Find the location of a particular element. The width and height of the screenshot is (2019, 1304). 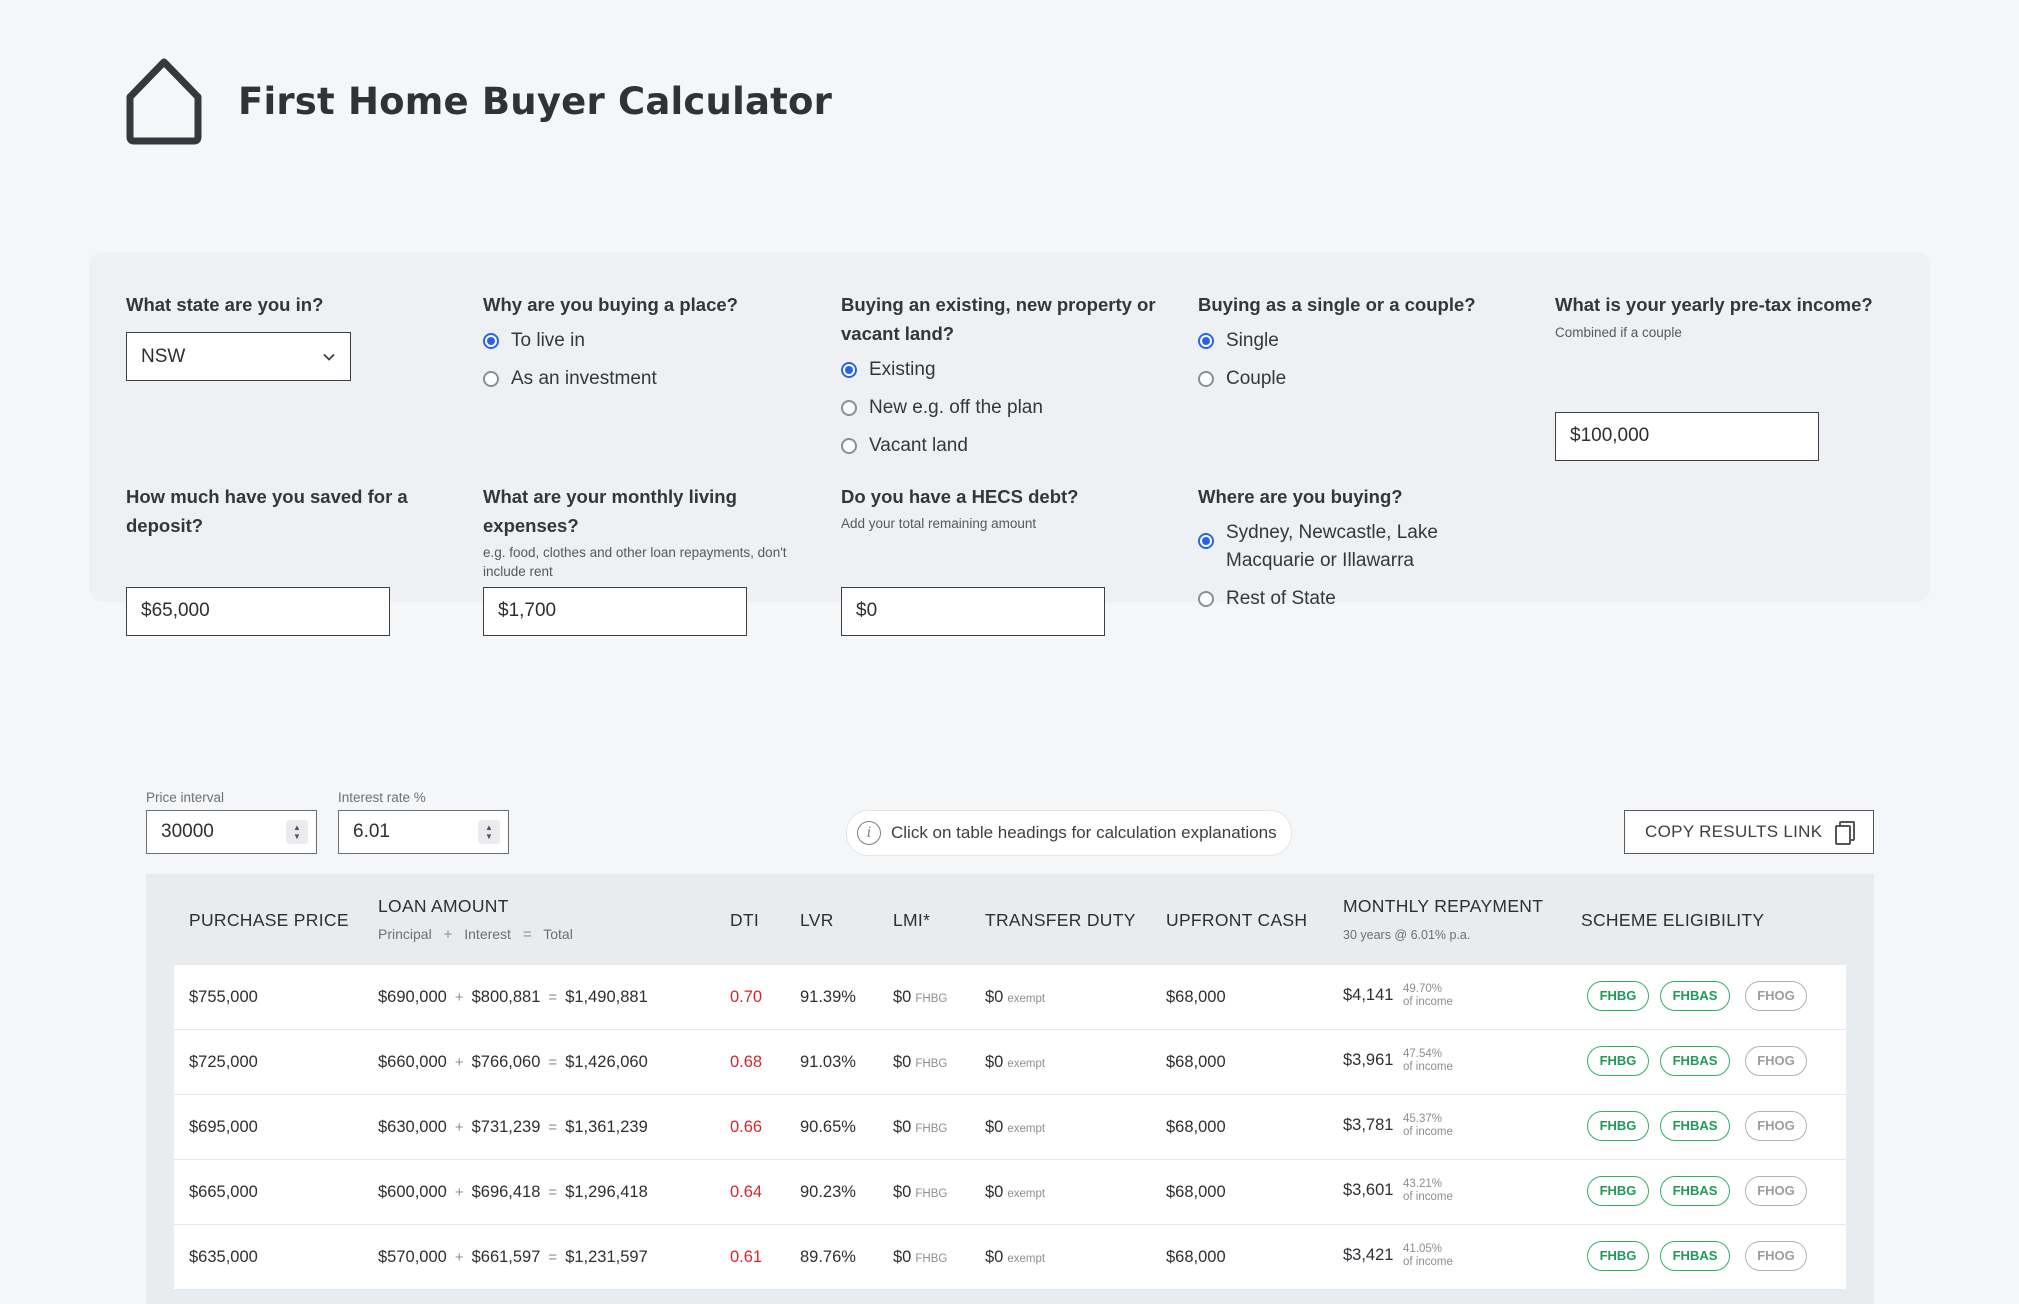

header-upfront-cash: UPFRONT CASH is located at coordinates (1237, 920).